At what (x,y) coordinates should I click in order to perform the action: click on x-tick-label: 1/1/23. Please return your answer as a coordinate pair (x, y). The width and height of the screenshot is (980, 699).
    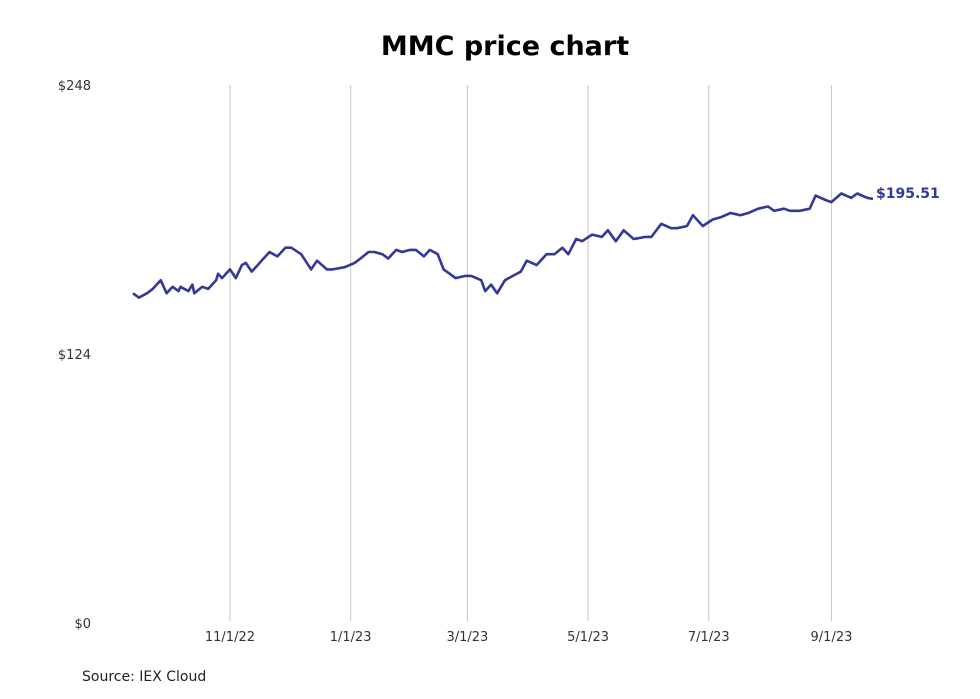
    Looking at the image, I should click on (351, 637).